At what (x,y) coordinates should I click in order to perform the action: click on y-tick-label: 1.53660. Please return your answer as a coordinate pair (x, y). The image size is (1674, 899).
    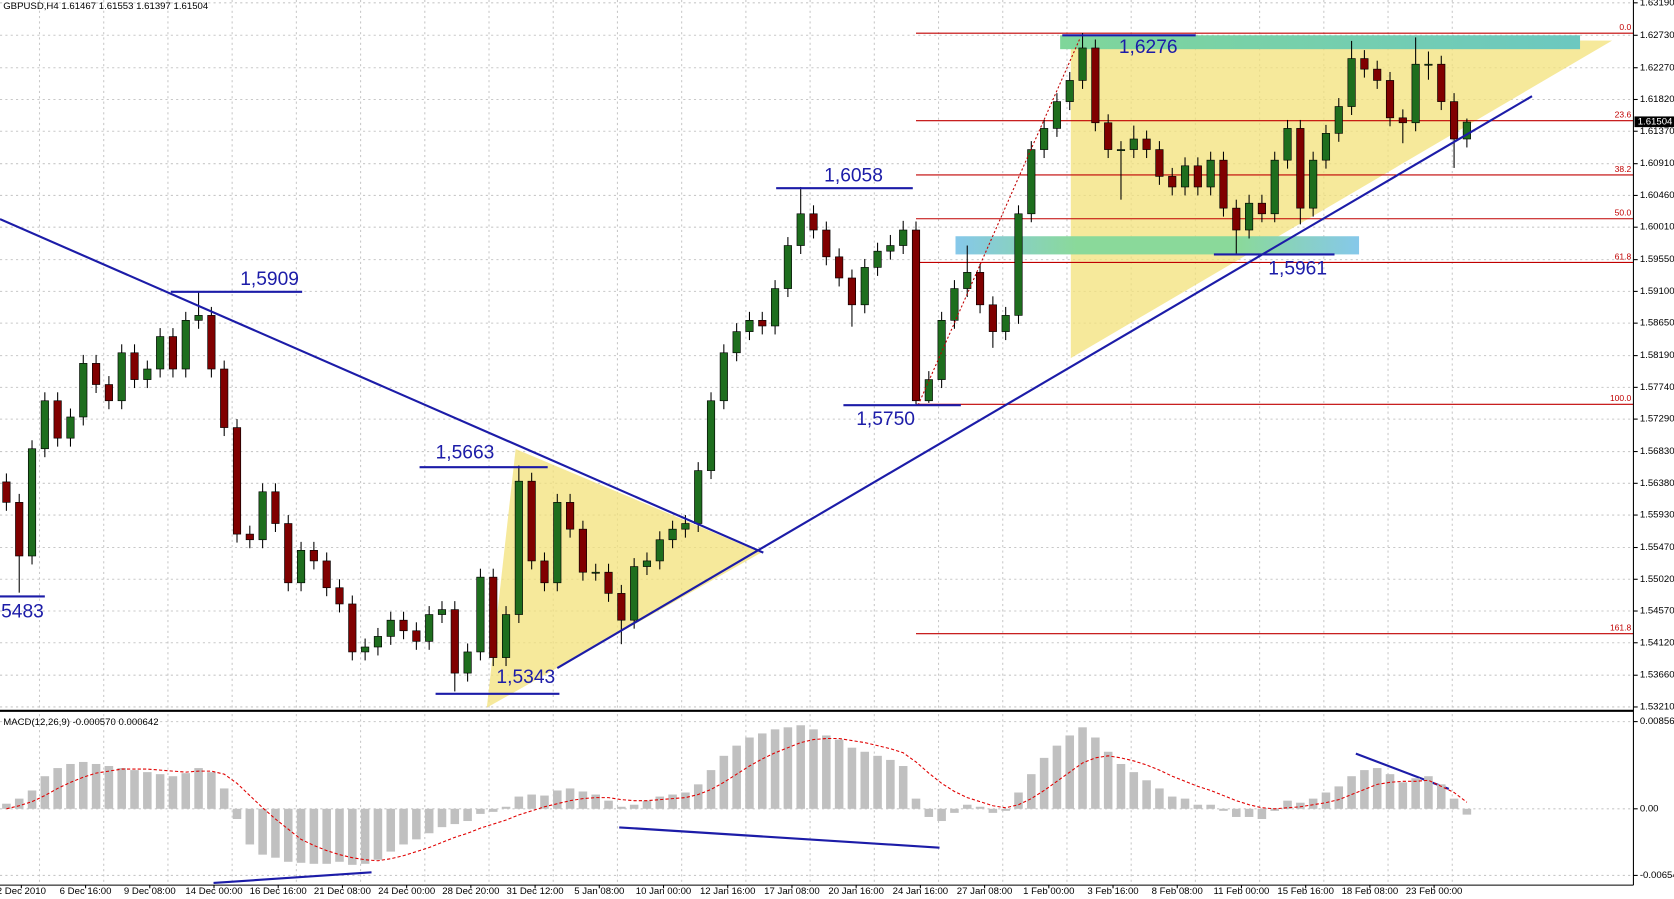
    Looking at the image, I should click on (1657, 675).